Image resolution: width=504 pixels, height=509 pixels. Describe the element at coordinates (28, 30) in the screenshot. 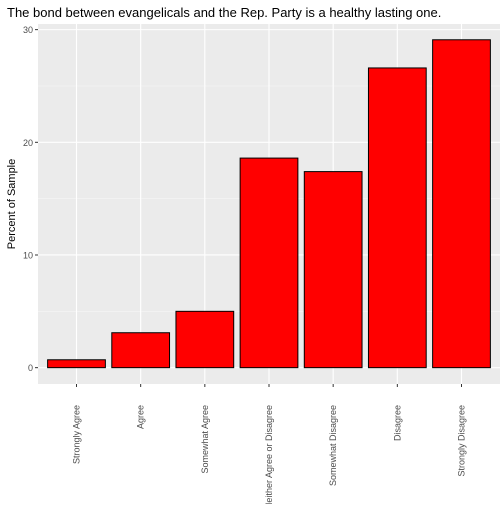

I see `y-tick-label: 30` at that location.